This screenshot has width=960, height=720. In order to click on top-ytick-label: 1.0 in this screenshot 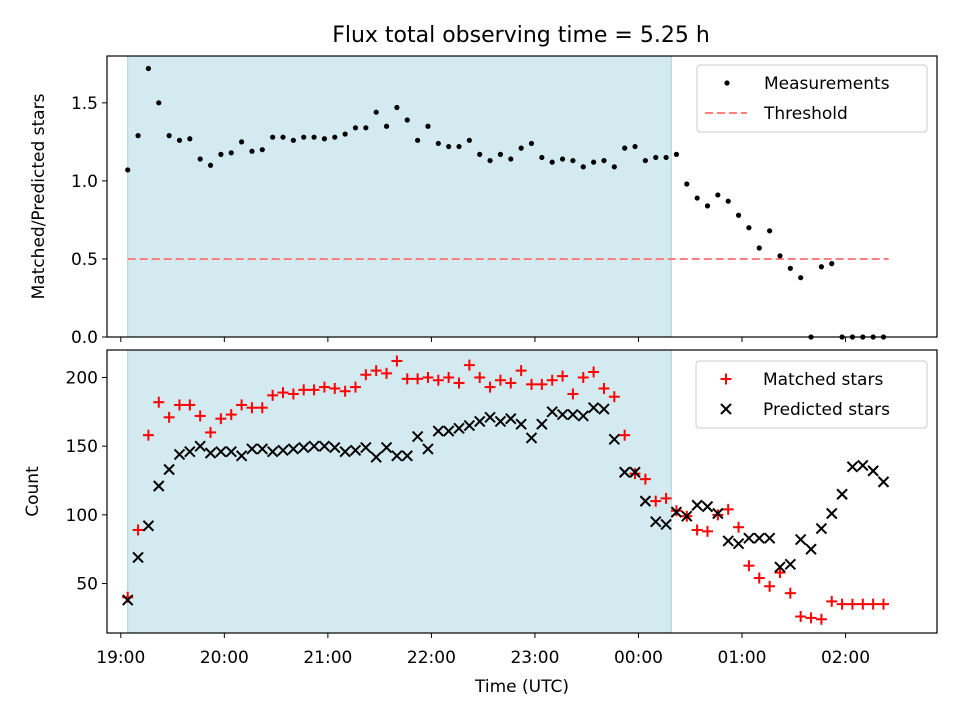, I will do `click(84, 182)`.